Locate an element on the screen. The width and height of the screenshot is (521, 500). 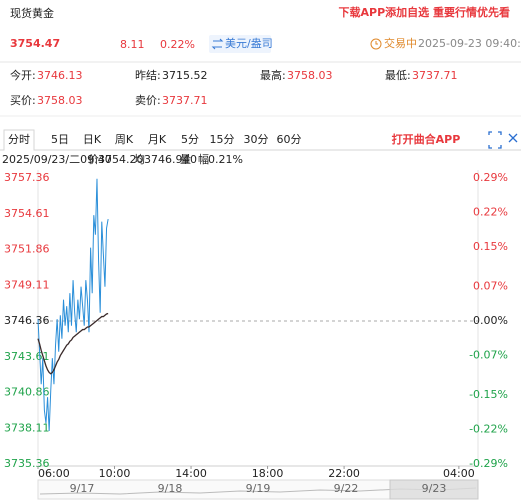
navigator-window is located at coordinates (434, 489).